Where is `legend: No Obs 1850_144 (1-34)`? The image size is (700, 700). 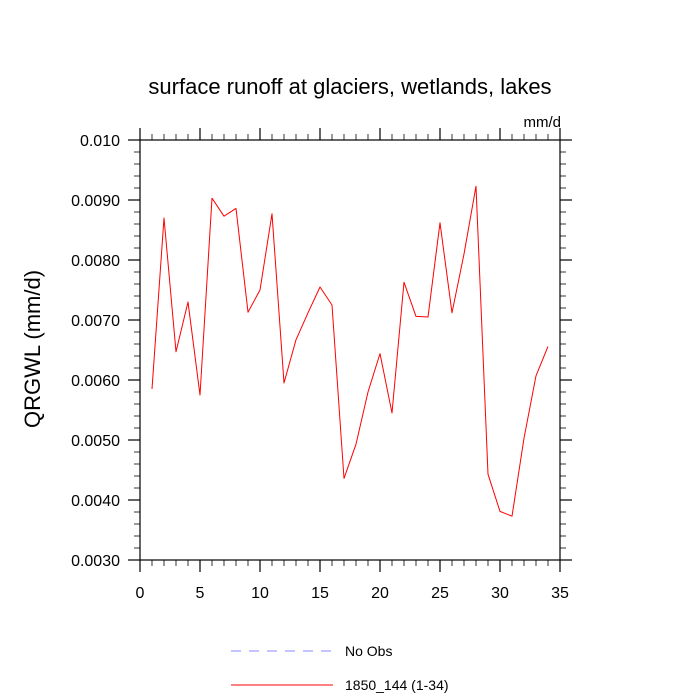 legend: No Obs 1850_144 (1-34) is located at coordinates (340, 668).